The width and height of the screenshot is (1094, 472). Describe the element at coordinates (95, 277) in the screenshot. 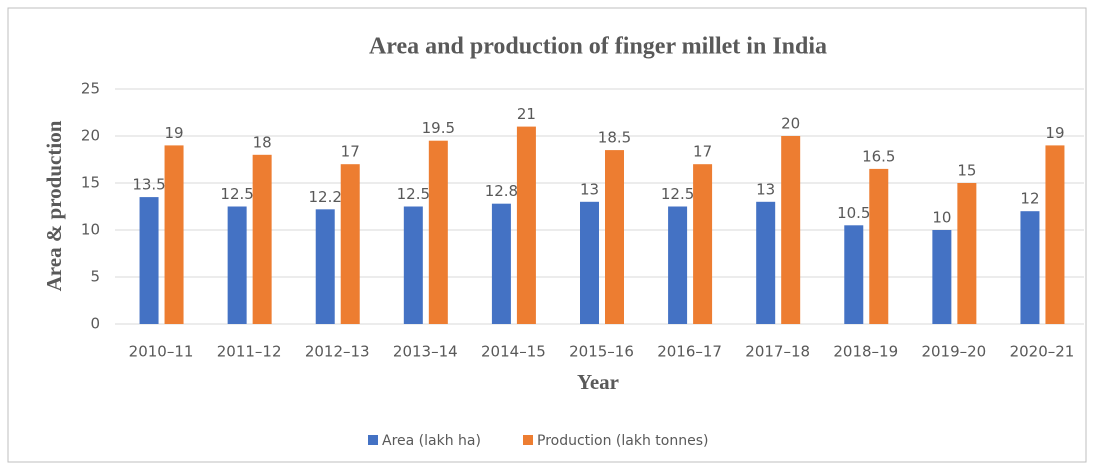

I see `y-tick-label: 5` at that location.